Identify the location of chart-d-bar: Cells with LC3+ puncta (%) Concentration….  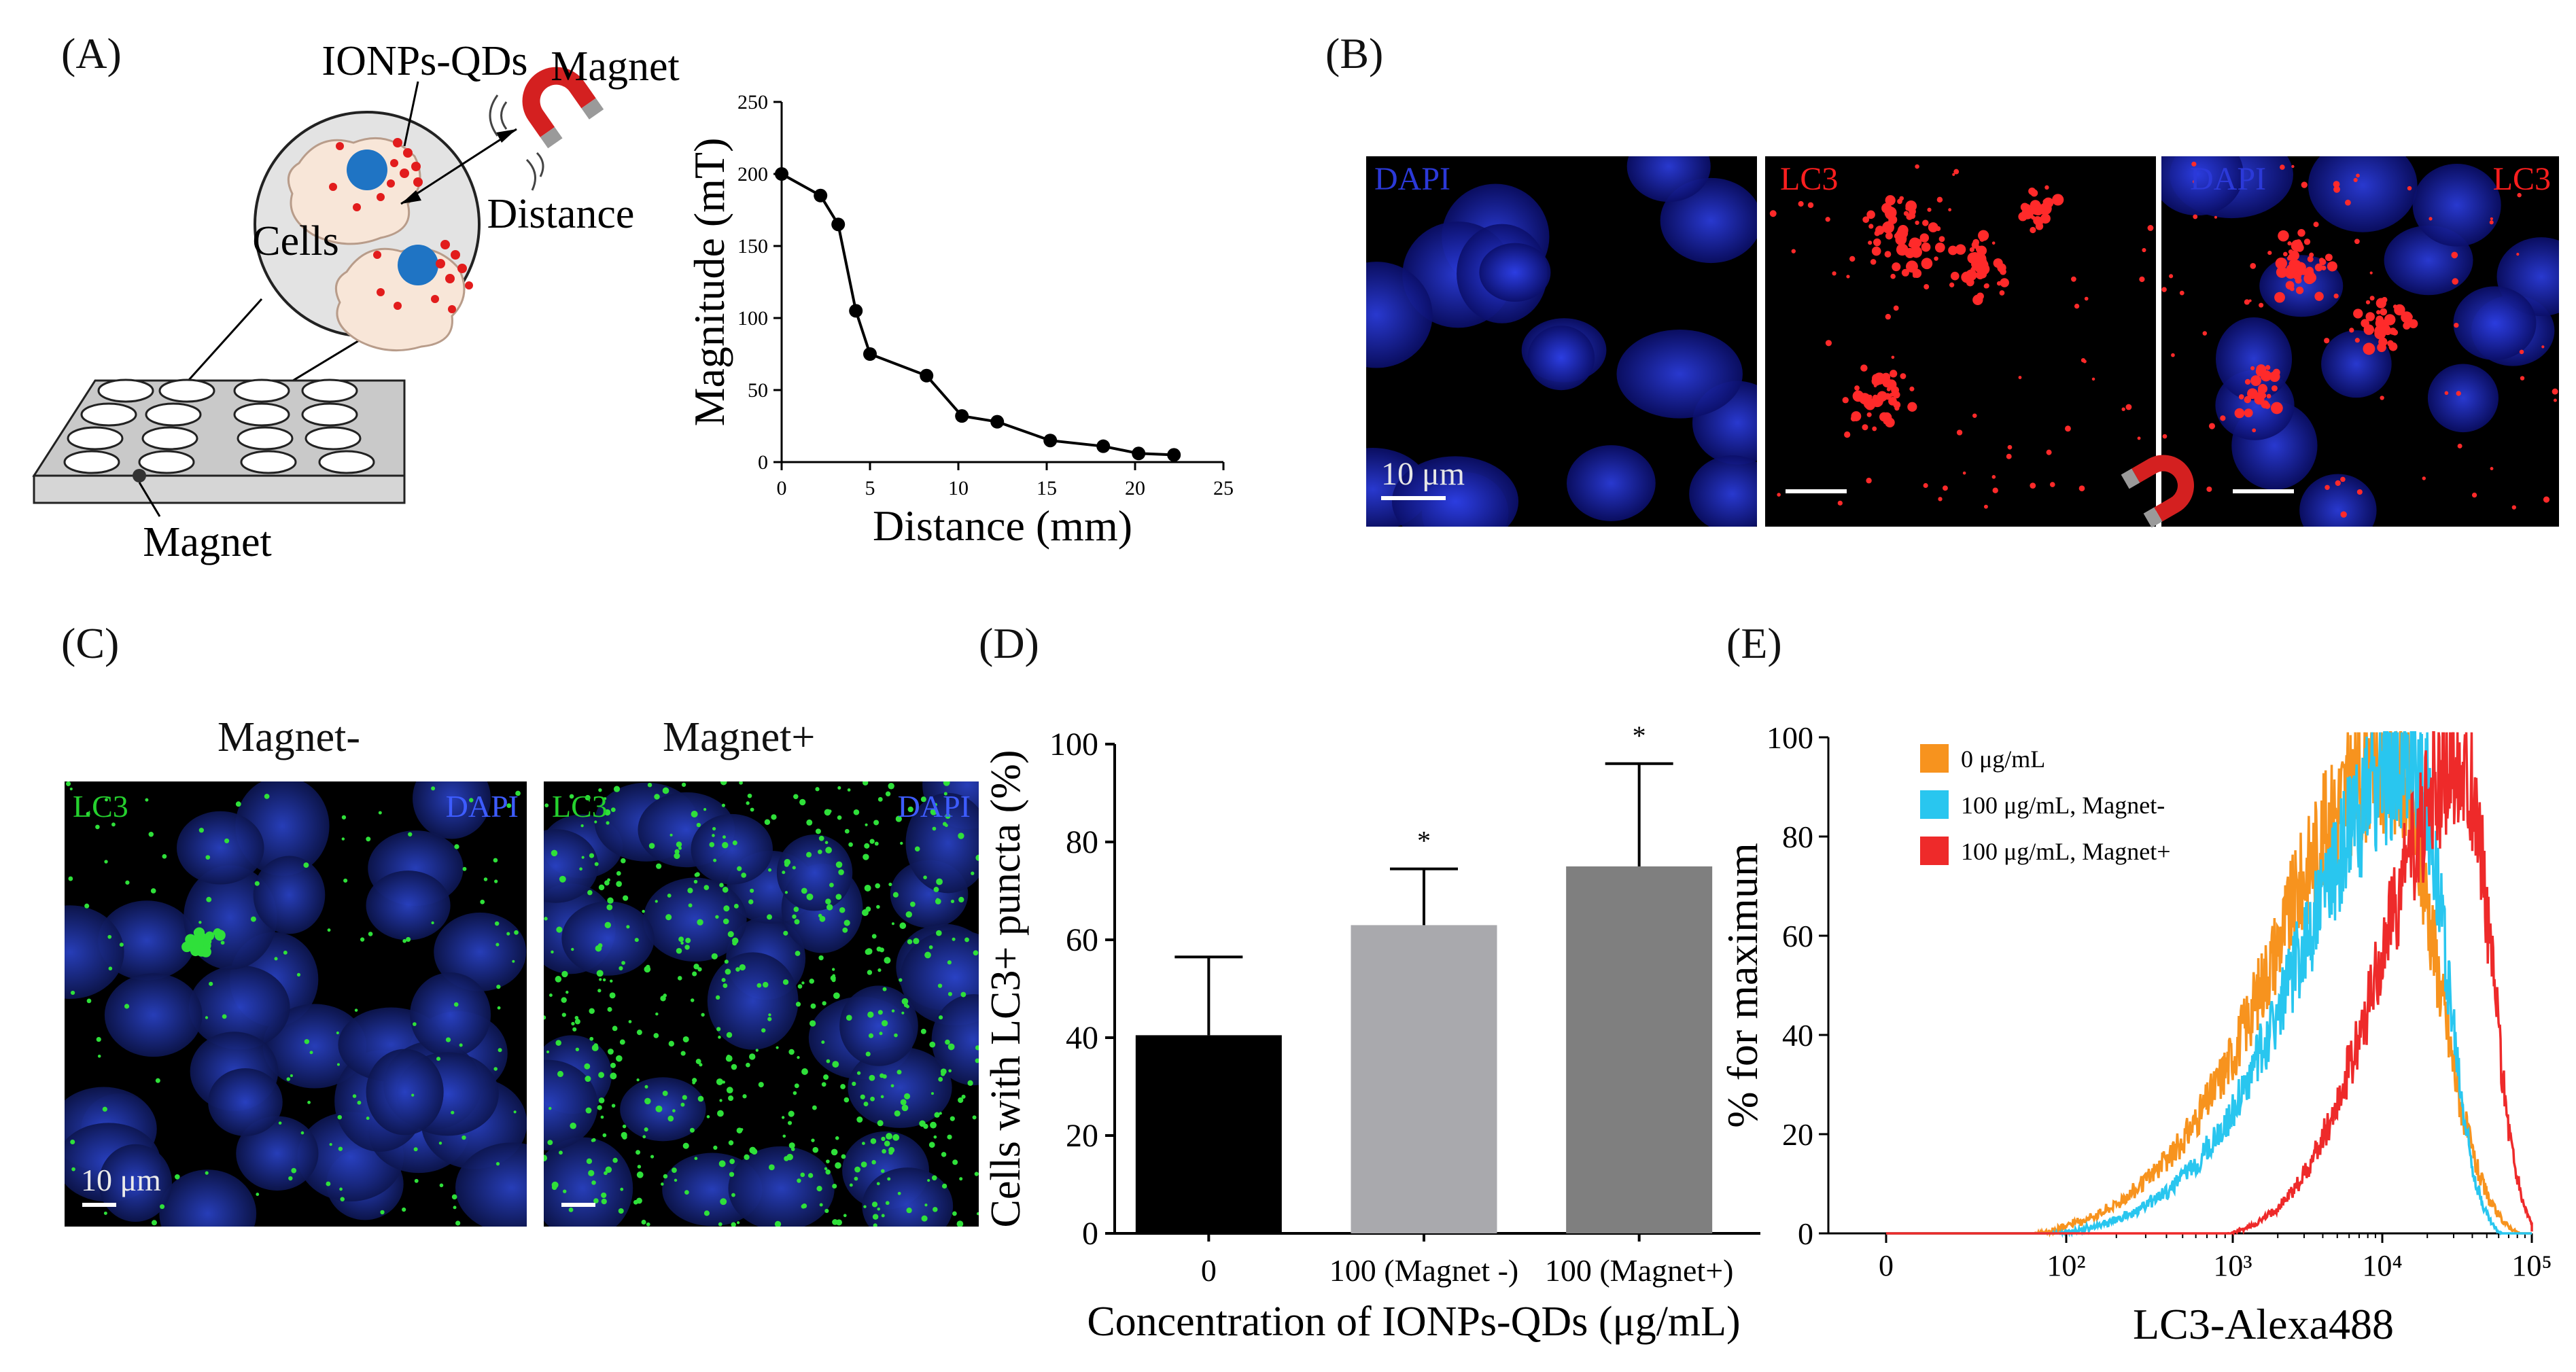
(1371, 1032).